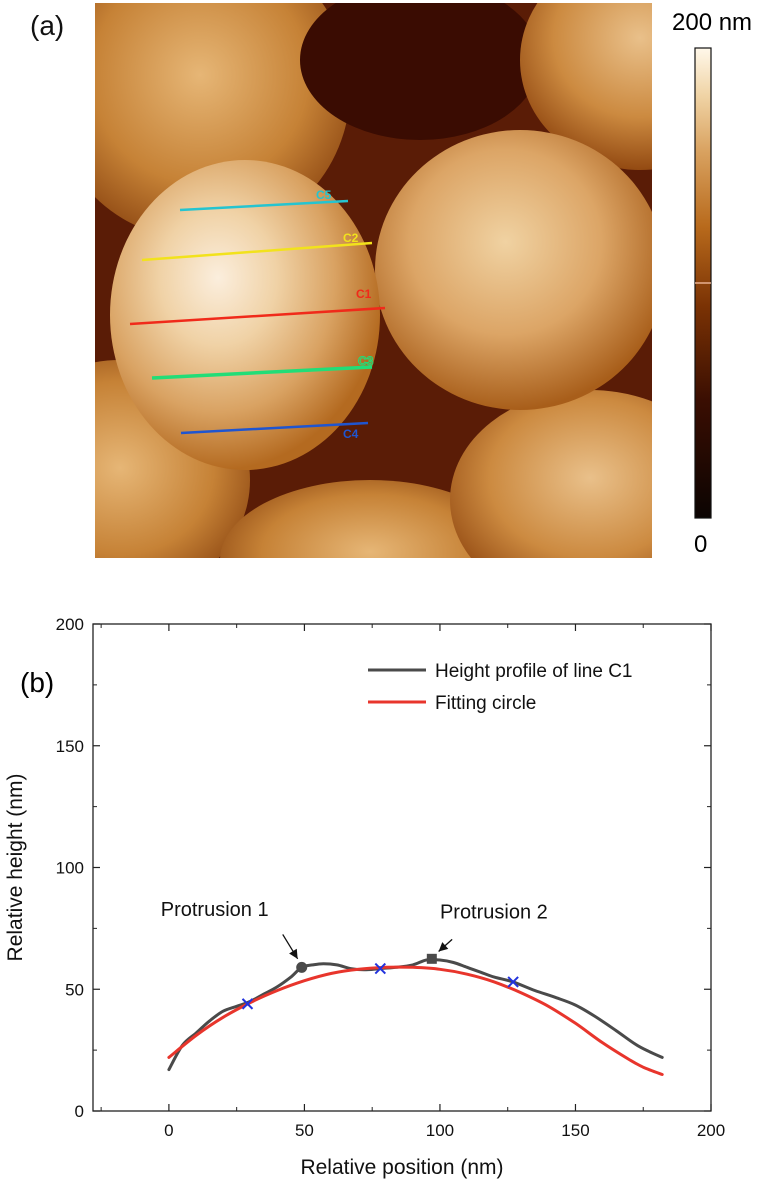  I want to click on y-tick-label: 150, so click(70, 746).